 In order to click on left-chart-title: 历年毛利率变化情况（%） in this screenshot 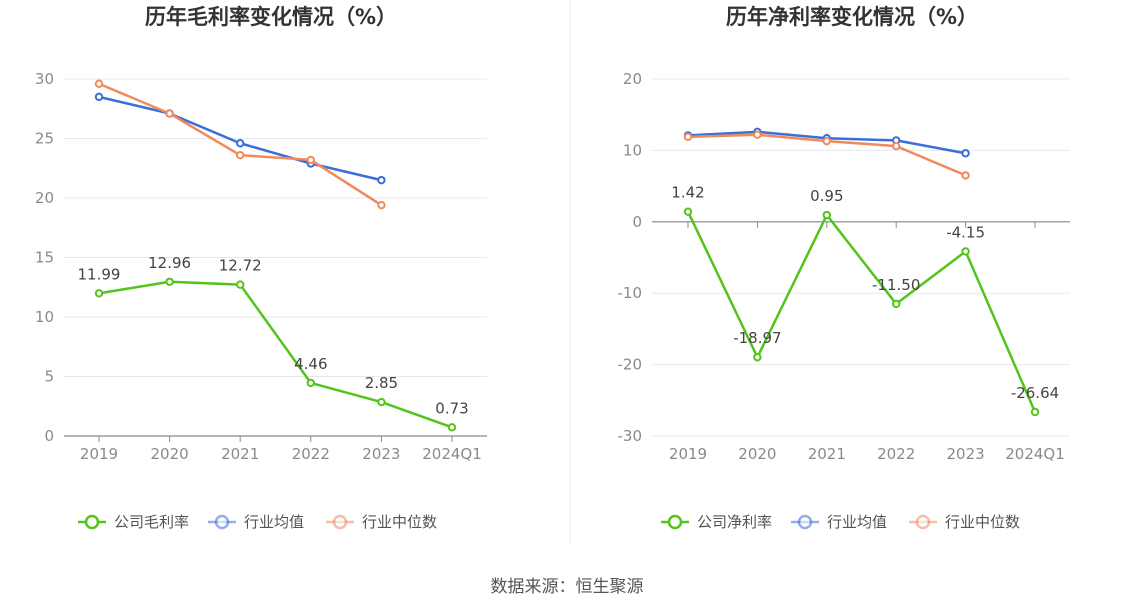, I will do `click(271, 17)`.